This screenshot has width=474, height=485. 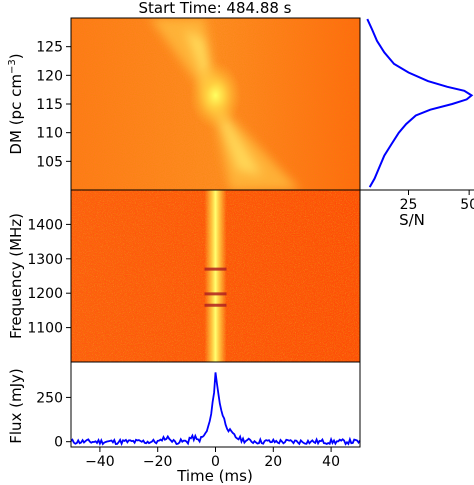 I want to click on sn-x-tick-label: 25, so click(x=409, y=205).